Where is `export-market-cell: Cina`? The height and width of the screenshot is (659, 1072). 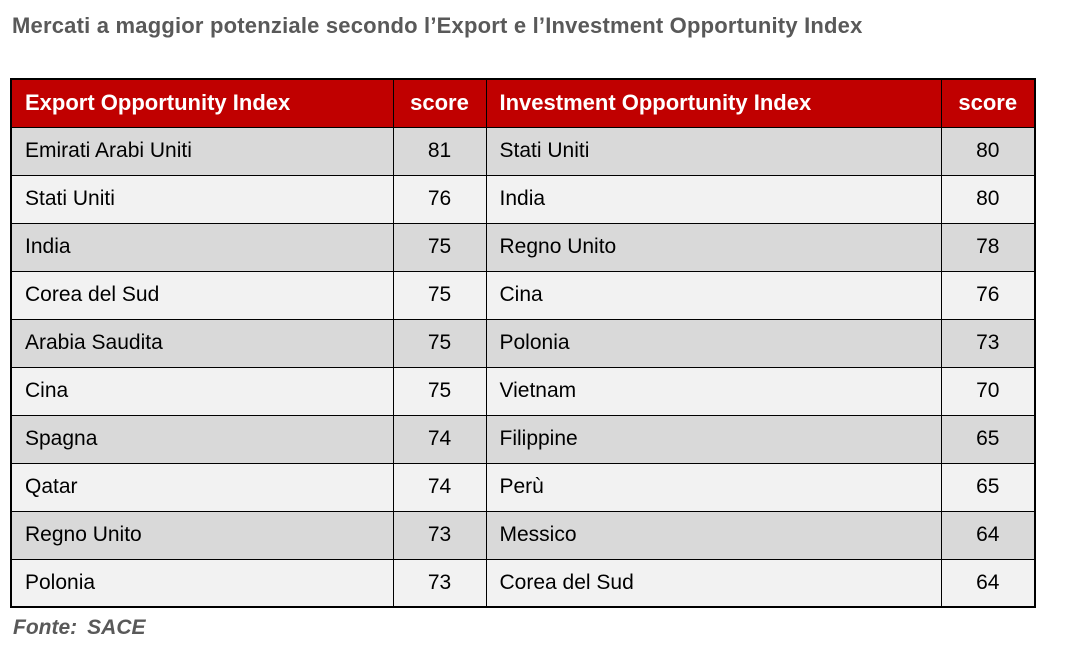 export-market-cell: Cina is located at coordinates (202, 391).